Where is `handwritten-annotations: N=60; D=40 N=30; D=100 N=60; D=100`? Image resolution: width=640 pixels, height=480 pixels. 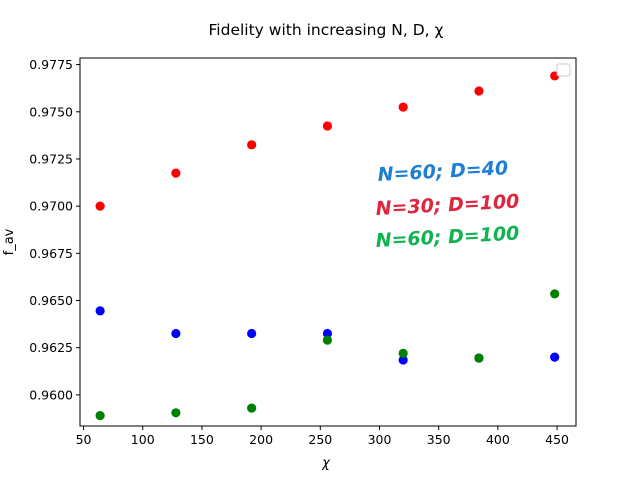
handwritten-annotations: N=60; D=40 N=30; D=100 N=60; D=100 is located at coordinates (447, 204).